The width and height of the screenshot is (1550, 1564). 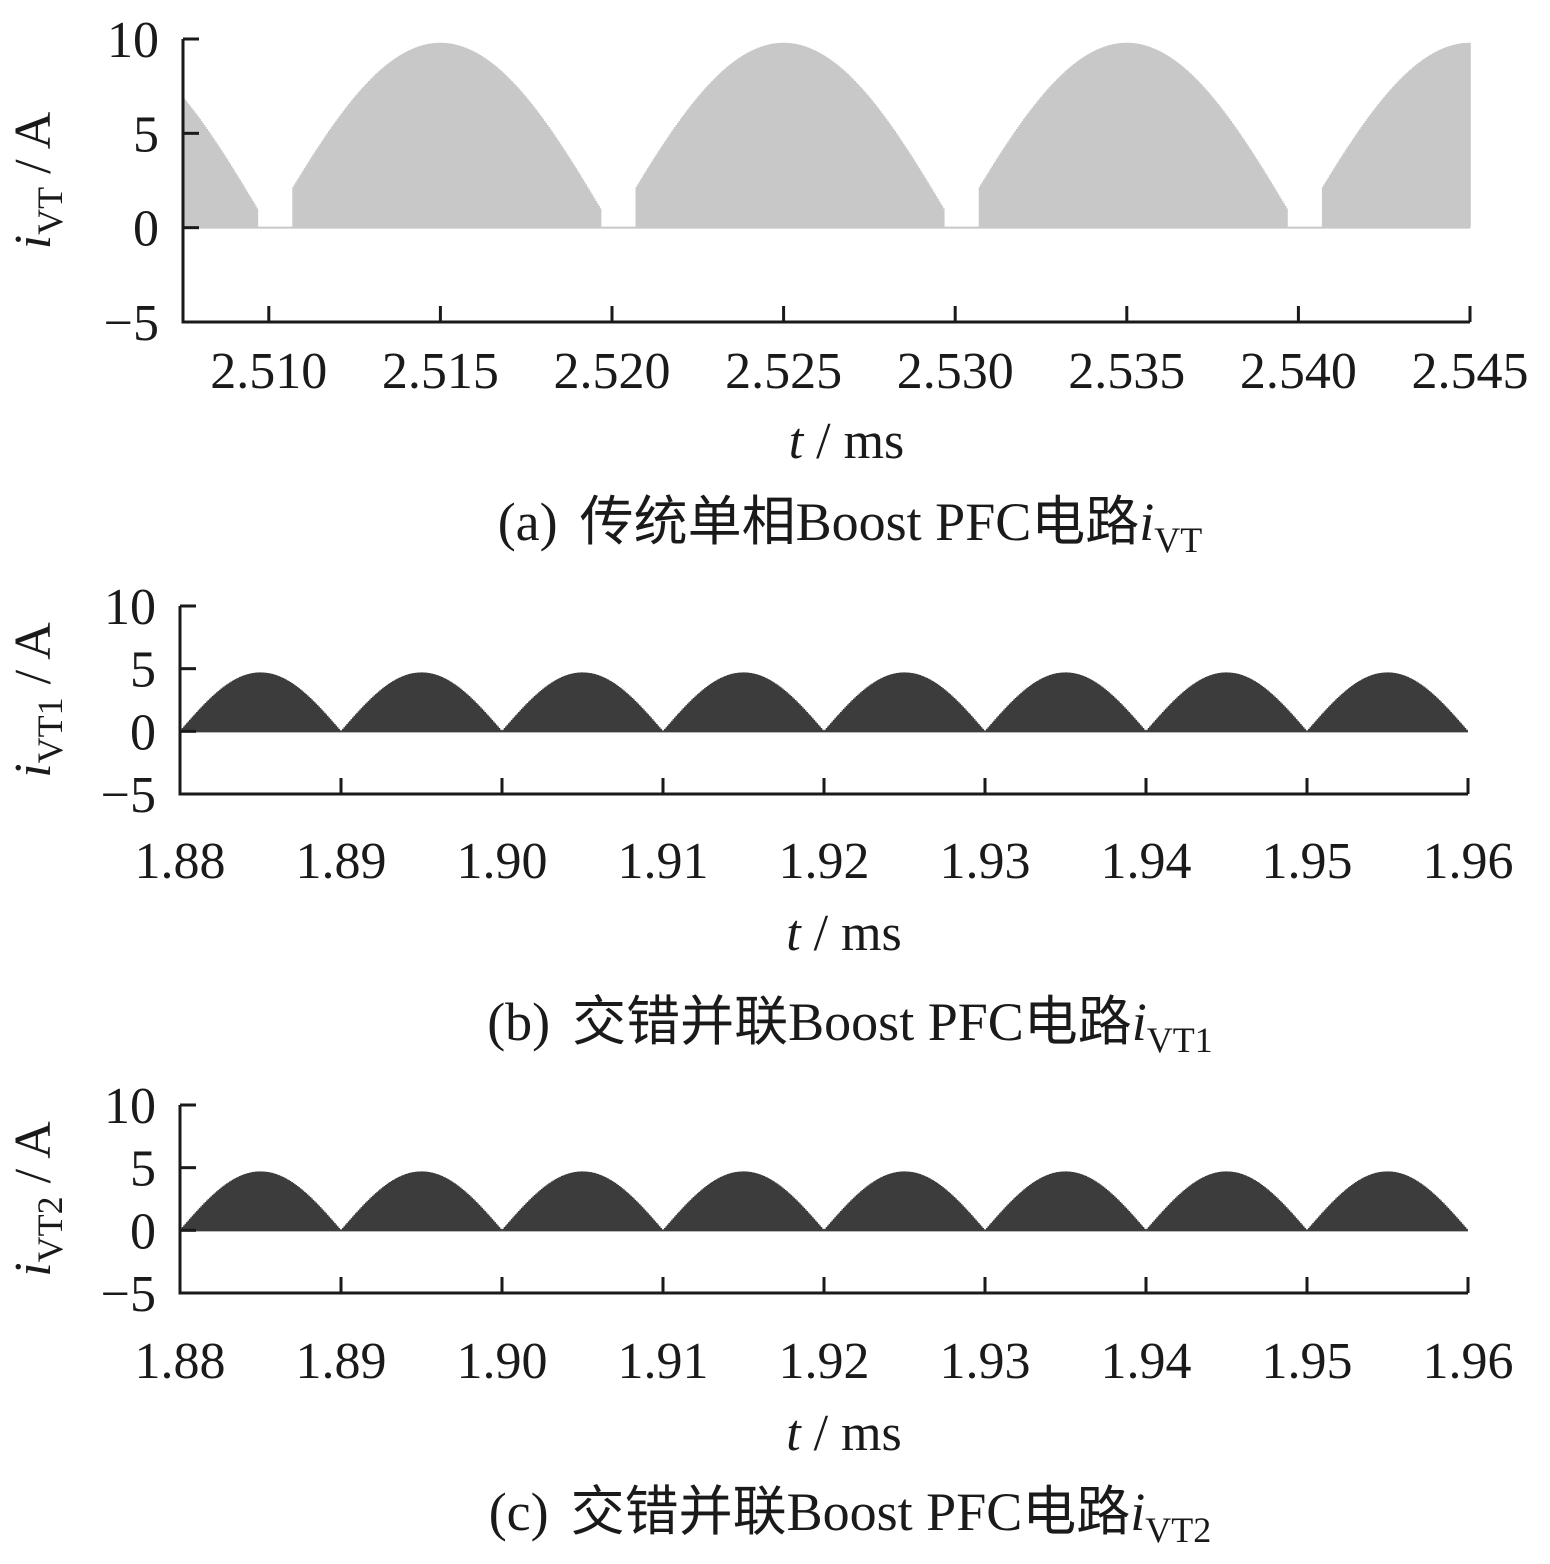 What do you see at coordinates (955, 371) in the screenshot?
I see `x-tick-label: 2.530` at bounding box center [955, 371].